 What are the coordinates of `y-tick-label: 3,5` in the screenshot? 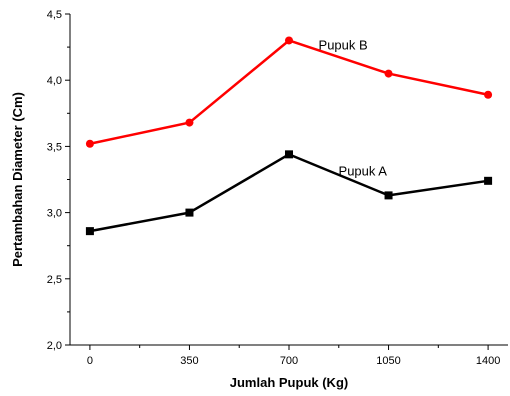 It's located at (54, 147).